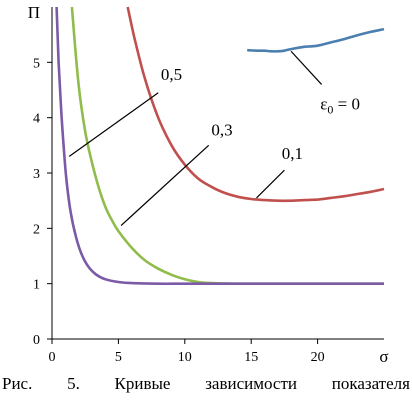  I want to click on y-tick-label: 1, so click(36, 285).